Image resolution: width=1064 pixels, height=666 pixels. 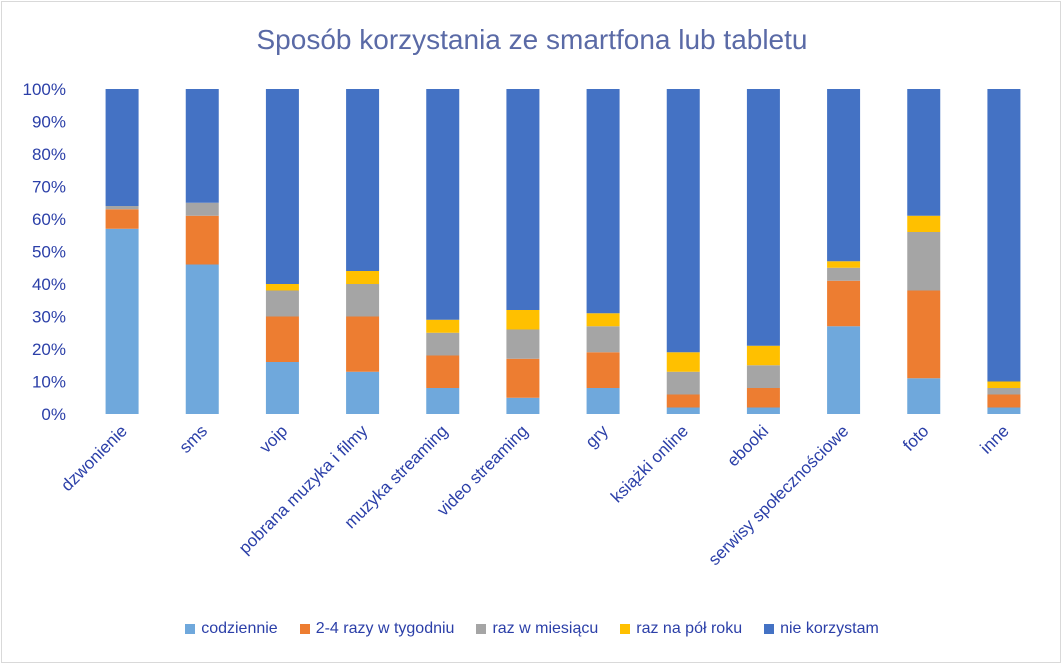 I want to click on legend-item: 2-4 razy w tygodniu, so click(x=377, y=629).